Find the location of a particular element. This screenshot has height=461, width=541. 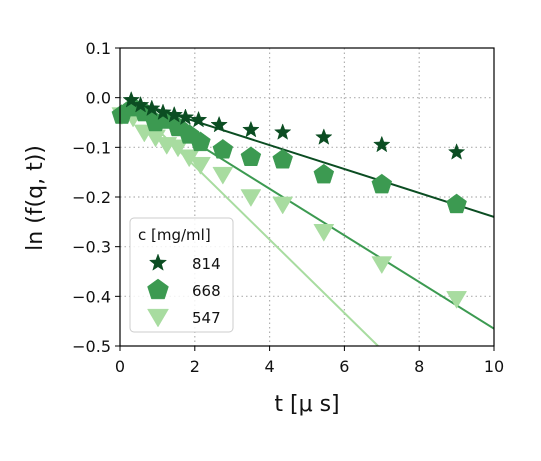

y-tick-label: 0.0 is located at coordinates (98, 98).